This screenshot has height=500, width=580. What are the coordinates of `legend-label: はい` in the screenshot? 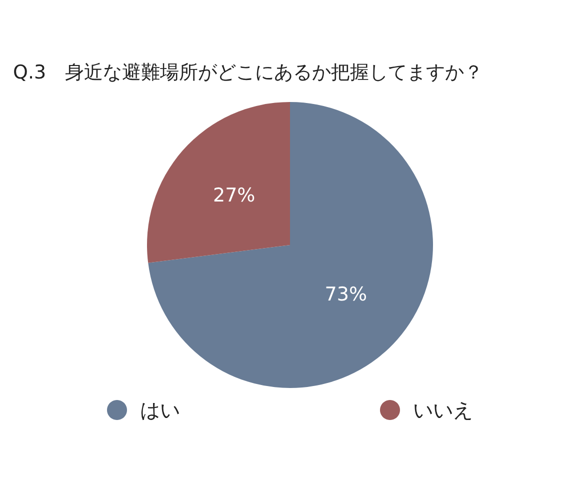 It's located at (160, 410).